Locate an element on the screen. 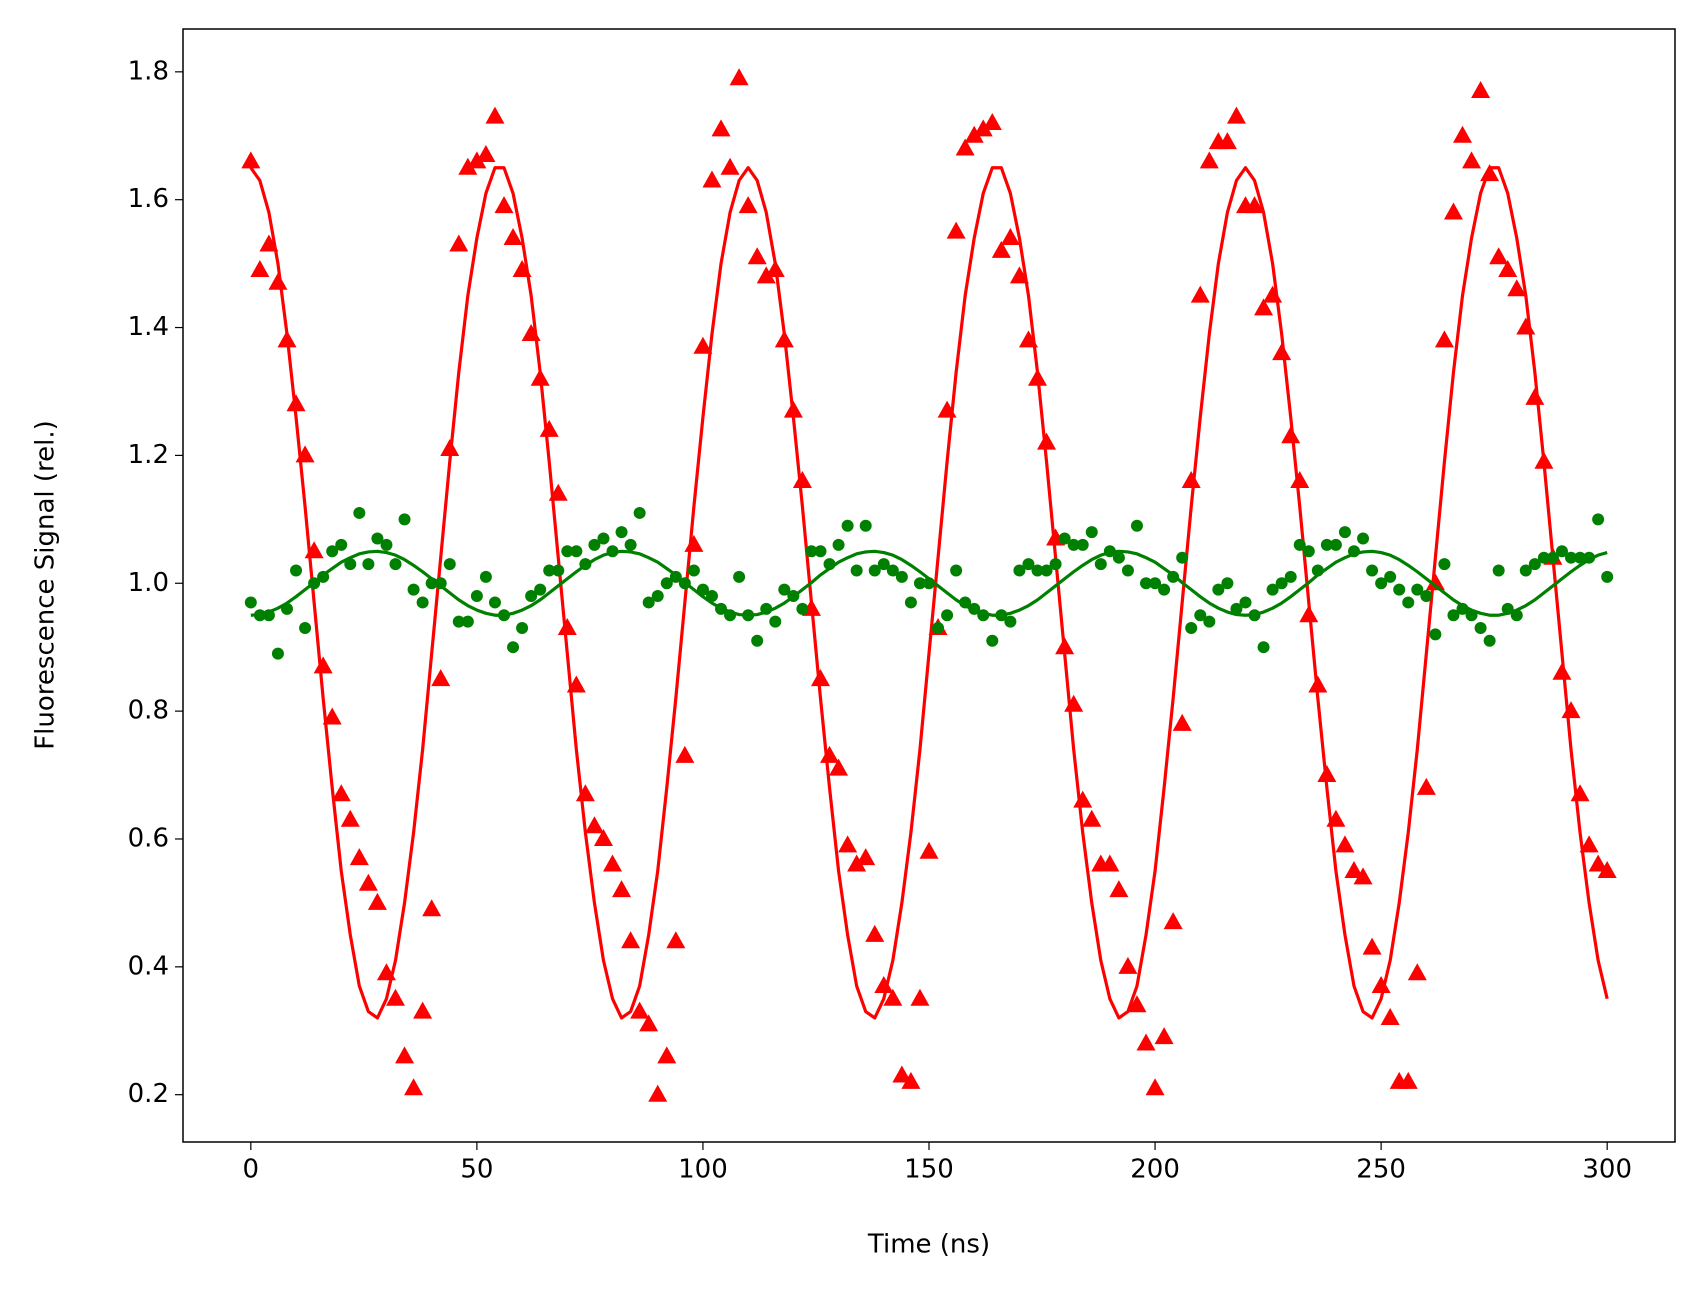  x-tick-label: 0 is located at coordinates (251, 1170).